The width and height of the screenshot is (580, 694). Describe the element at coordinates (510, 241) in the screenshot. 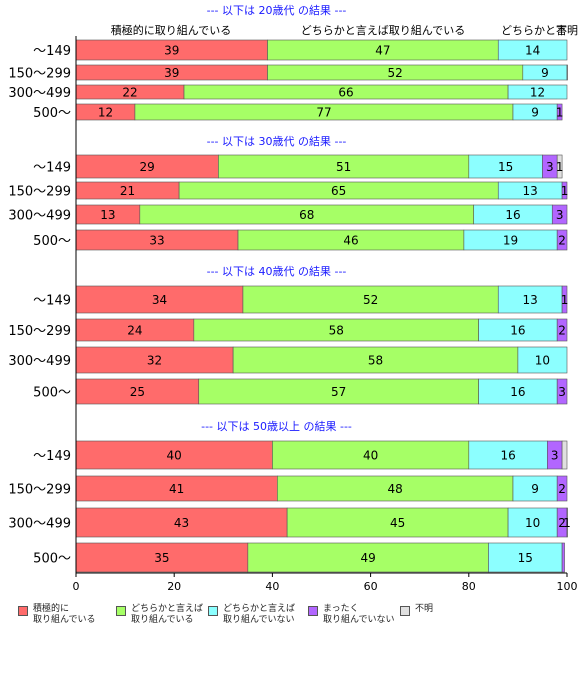

I see `data-label: 19` at that location.